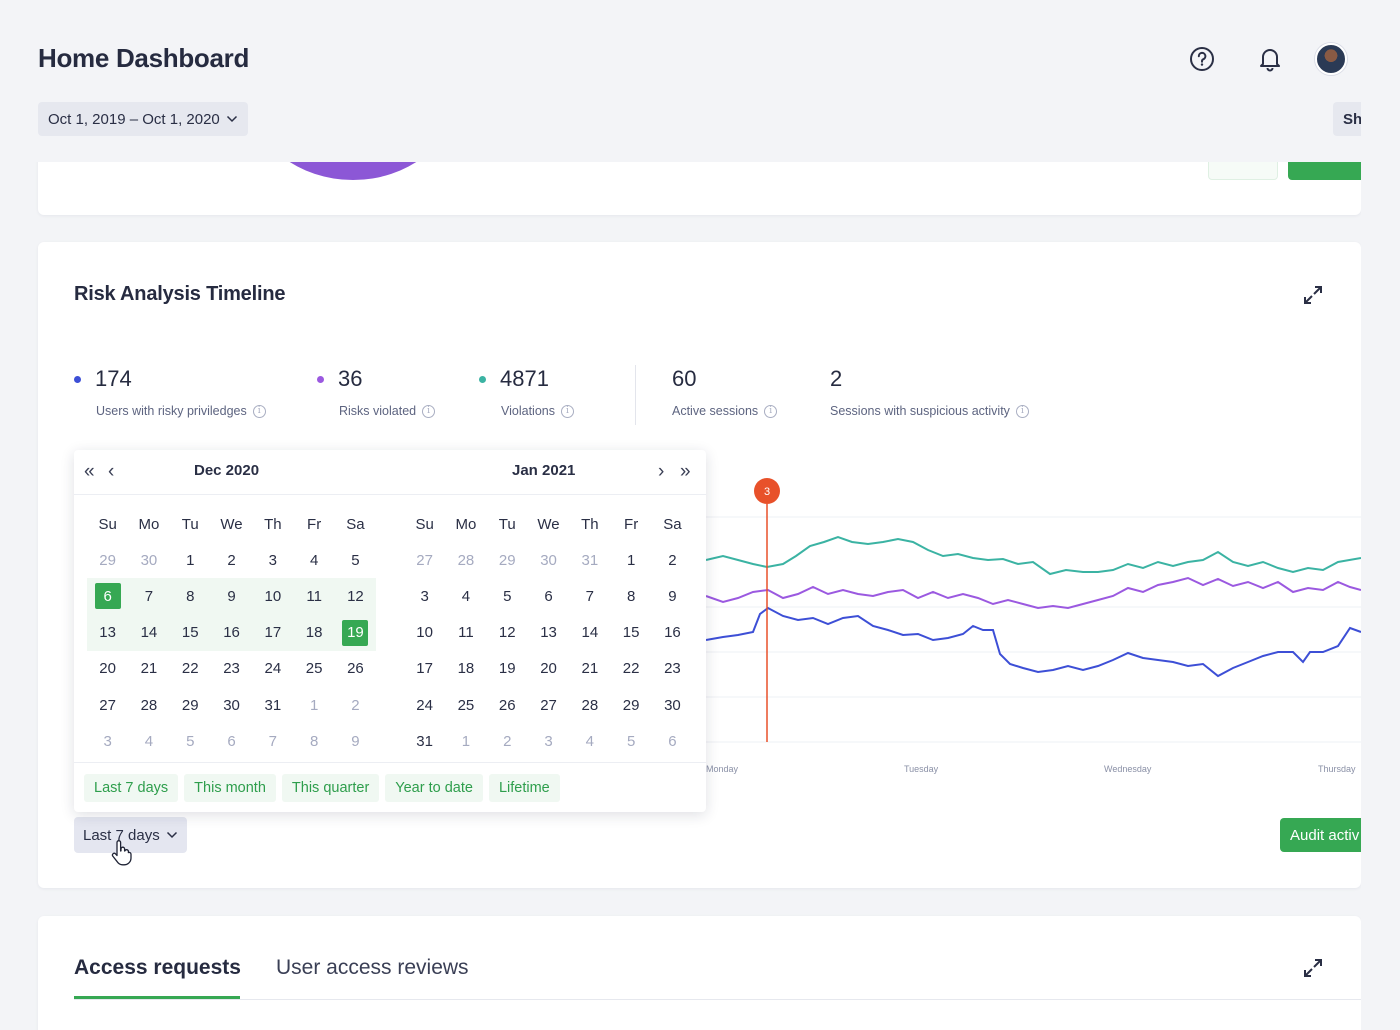 The width and height of the screenshot is (1400, 1030). What do you see at coordinates (372, 967) in the screenshot?
I see `tab-user-access-reviews: User access reviews` at bounding box center [372, 967].